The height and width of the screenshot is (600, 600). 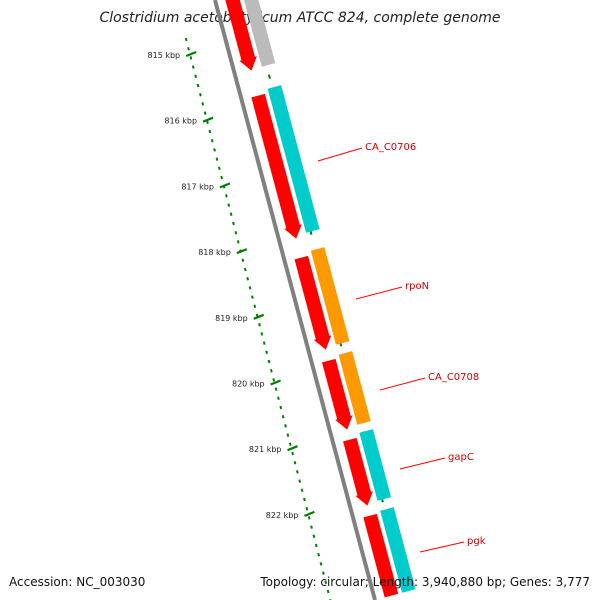 I want to click on ruler-tick-label: 821 kbp, so click(x=265, y=449).